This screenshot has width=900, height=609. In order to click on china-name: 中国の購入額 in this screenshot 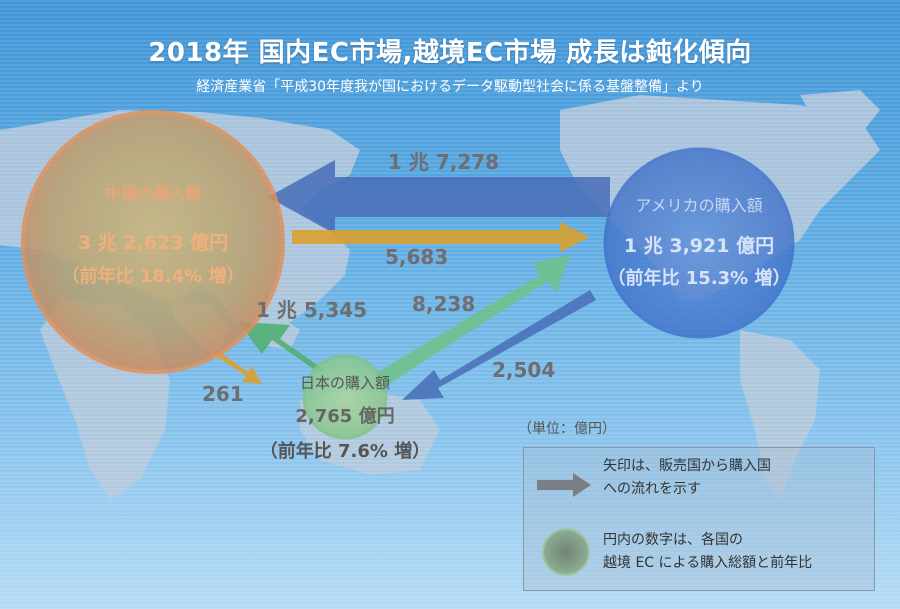, I will do `click(152, 193)`.